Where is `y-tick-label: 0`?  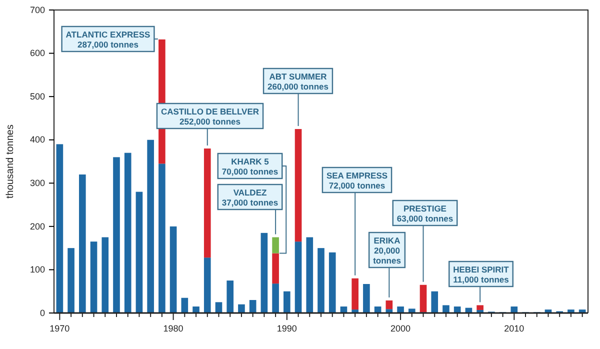 y-tick-label: 0 is located at coordinates (42, 313).